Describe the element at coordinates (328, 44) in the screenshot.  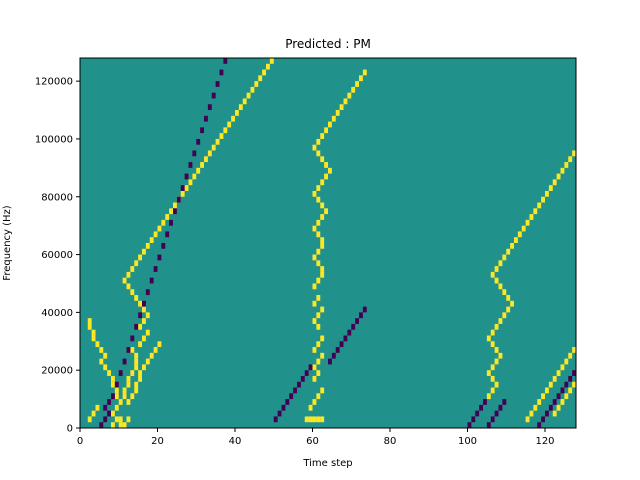
I see `chart-title: Predicted : PM` at that location.